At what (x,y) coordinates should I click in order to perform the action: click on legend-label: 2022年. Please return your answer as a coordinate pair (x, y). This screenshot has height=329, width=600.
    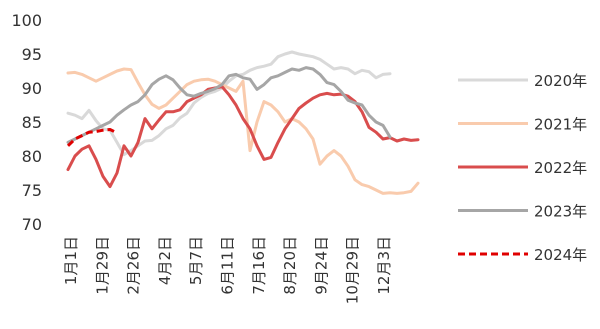
    Looking at the image, I should click on (560, 168).